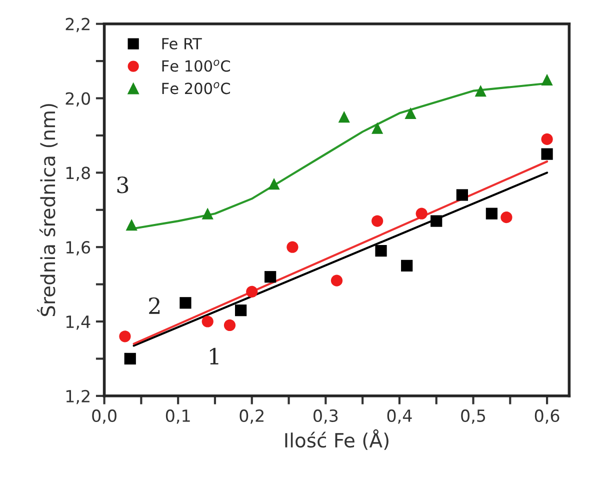  I want to click on x-tick-label: 0,6, so click(547, 416).